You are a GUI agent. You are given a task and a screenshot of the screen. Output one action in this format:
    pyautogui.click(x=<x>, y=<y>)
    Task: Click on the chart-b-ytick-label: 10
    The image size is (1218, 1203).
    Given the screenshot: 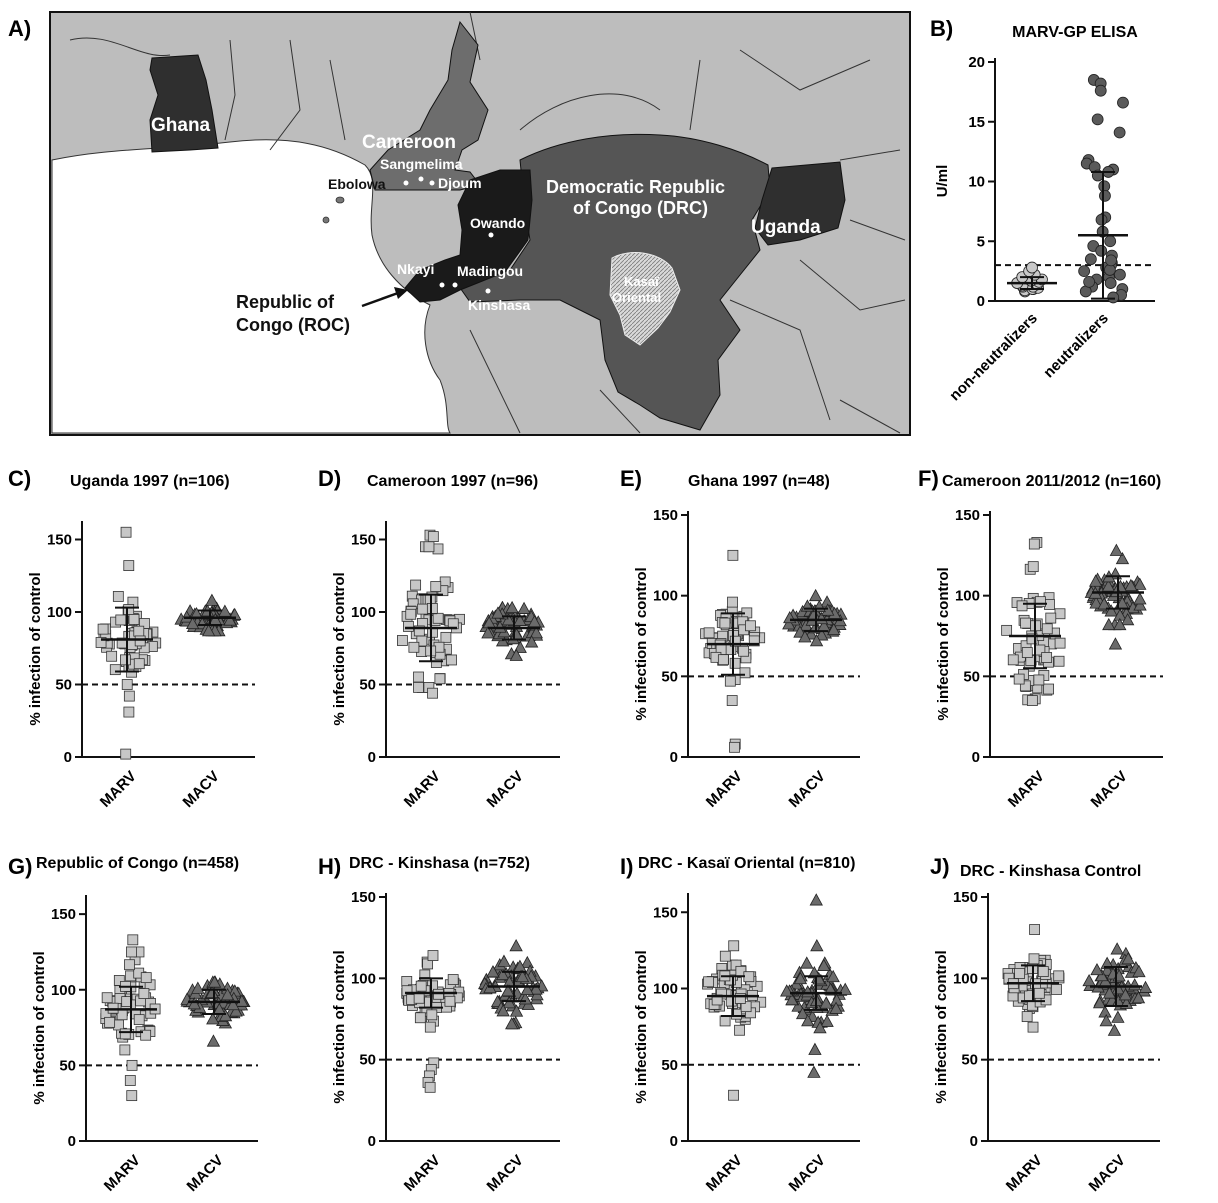 What is the action you would take?
    pyautogui.click(x=976, y=182)
    